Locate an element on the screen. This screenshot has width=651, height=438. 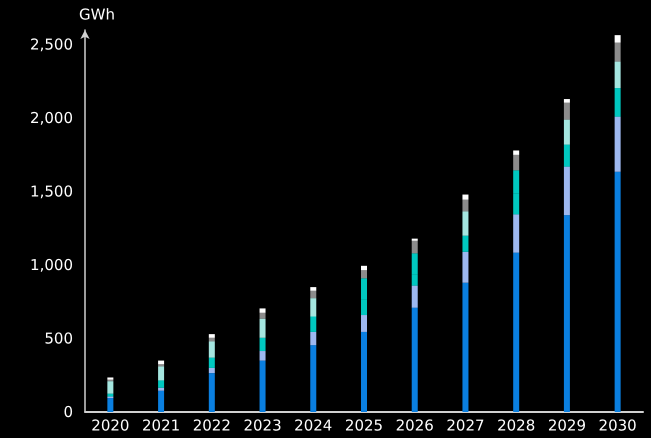
y-axis-title: GWh is located at coordinates (97, 15).